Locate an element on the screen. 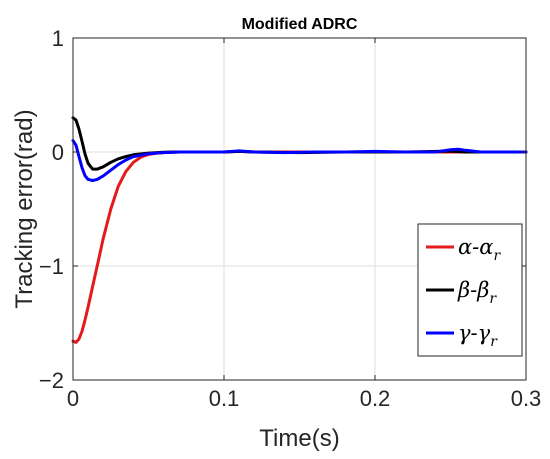 Image resolution: width=550 pixels, height=459 pixels. y-tick-label: −1 is located at coordinates (51, 266).